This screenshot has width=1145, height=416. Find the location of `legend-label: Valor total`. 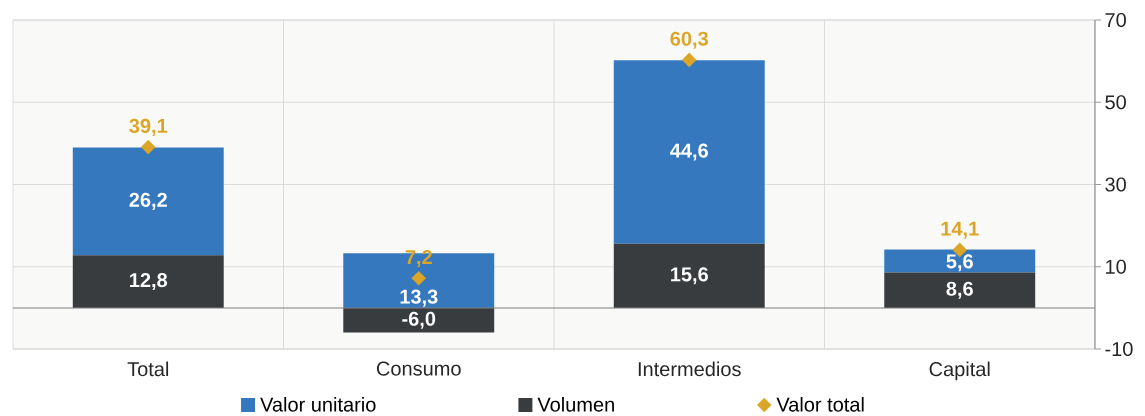

legend-label: Valor total is located at coordinates (820, 404).